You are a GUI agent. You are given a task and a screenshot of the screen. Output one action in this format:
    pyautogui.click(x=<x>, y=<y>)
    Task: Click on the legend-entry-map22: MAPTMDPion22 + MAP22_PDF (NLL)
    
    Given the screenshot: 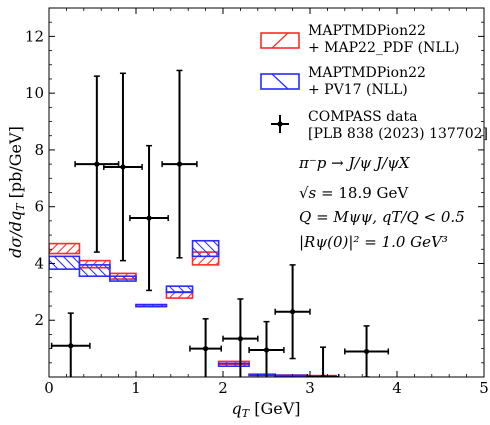 What is the action you would take?
    pyautogui.click(x=359, y=39)
    